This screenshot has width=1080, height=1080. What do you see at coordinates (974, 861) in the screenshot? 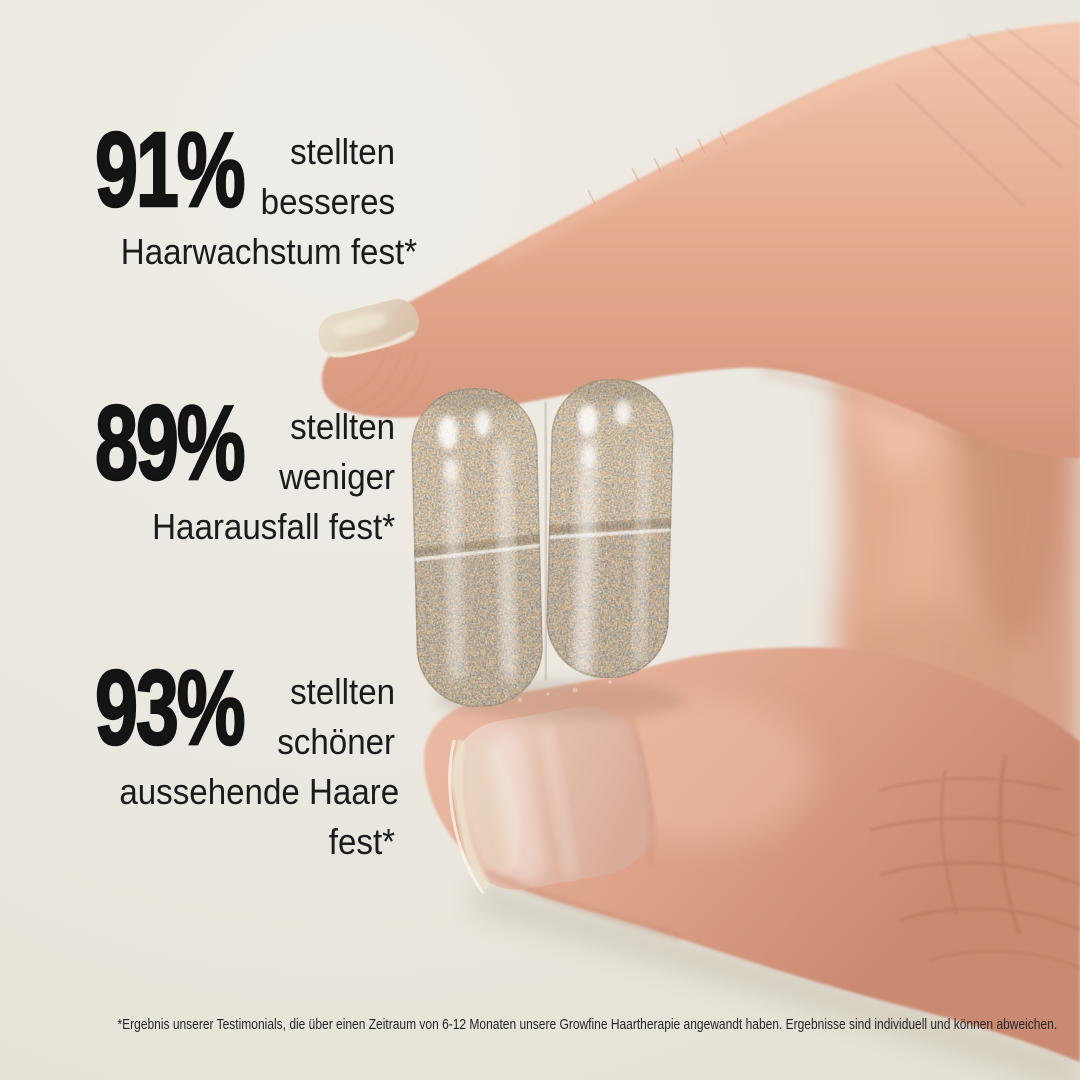
I see `thumb-knuckle-wrinkles` at bounding box center [974, 861].